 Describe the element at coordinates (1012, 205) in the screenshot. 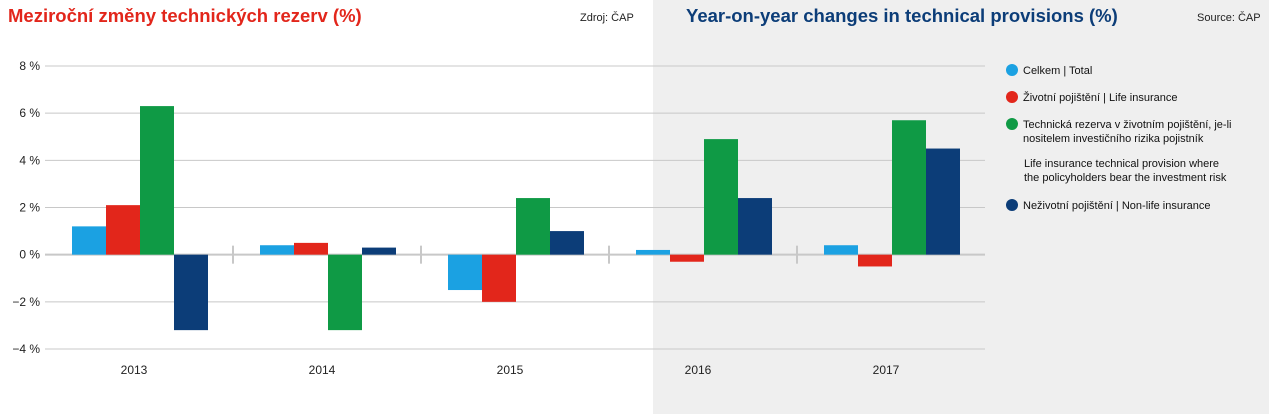

I see `legend-dot-non-life` at that location.